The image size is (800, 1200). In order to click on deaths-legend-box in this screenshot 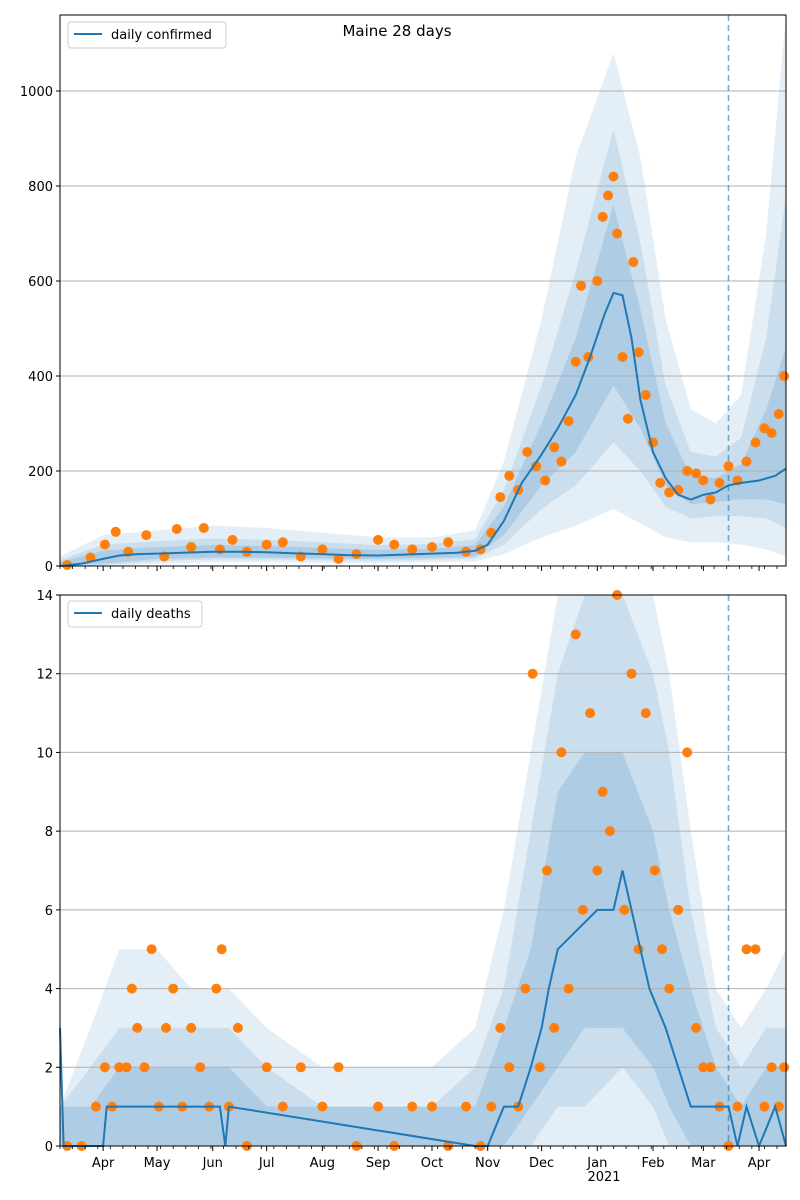, I will do `click(135, 614)`.